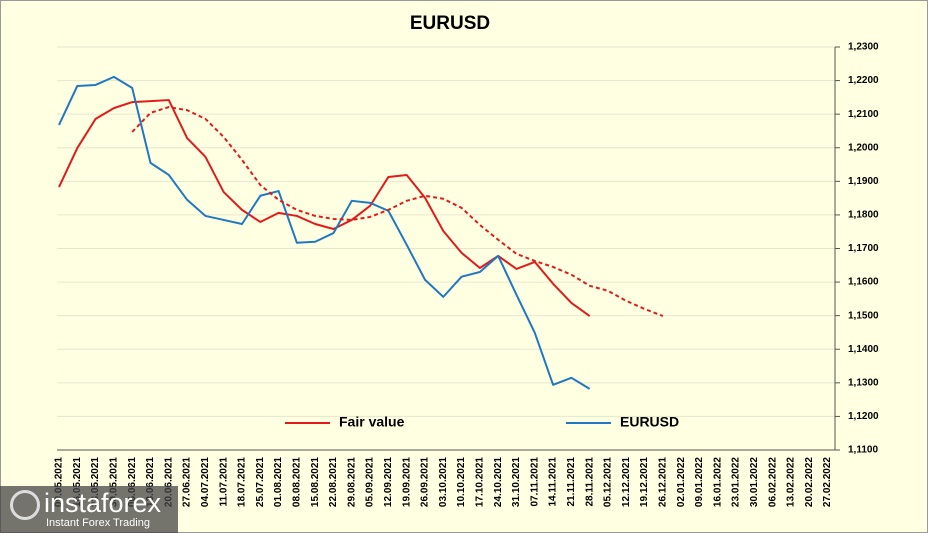 The width and height of the screenshot is (928, 533). Describe the element at coordinates (534, 482) in the screenshot. I see `x-tick-label: 07.11.2021` at that location.